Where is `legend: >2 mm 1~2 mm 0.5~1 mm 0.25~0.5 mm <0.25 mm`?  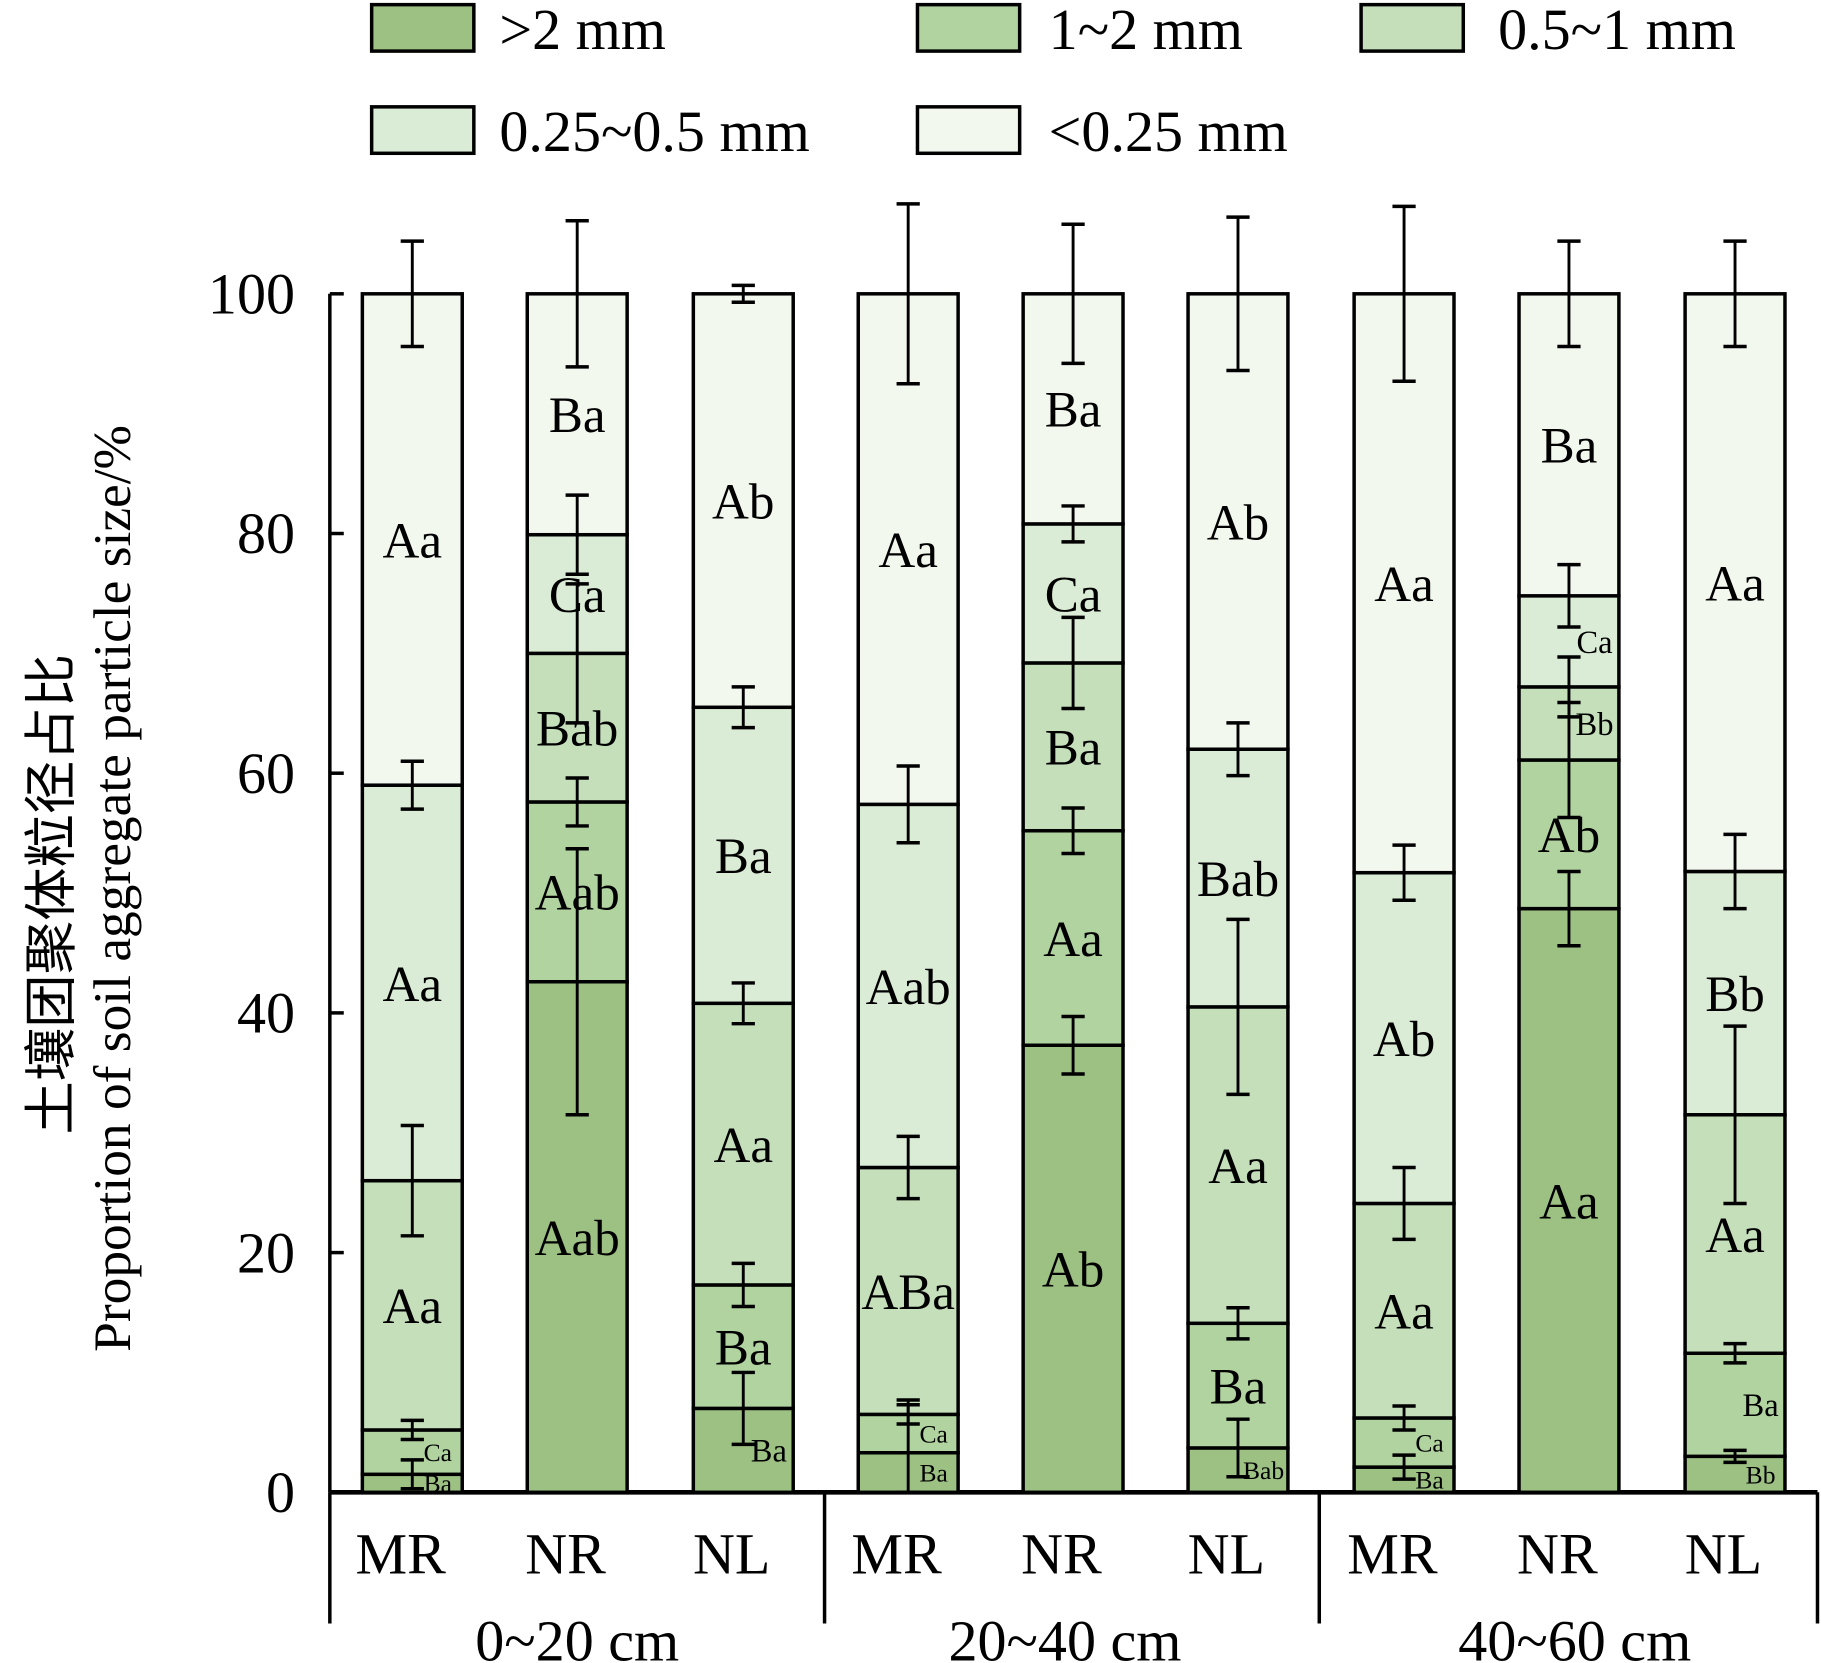
legend: >2 mm 1~2 mm 0.5~1 mm 0.25~0.5 mm <0.25 mm is located at coordinates (1052, 82).